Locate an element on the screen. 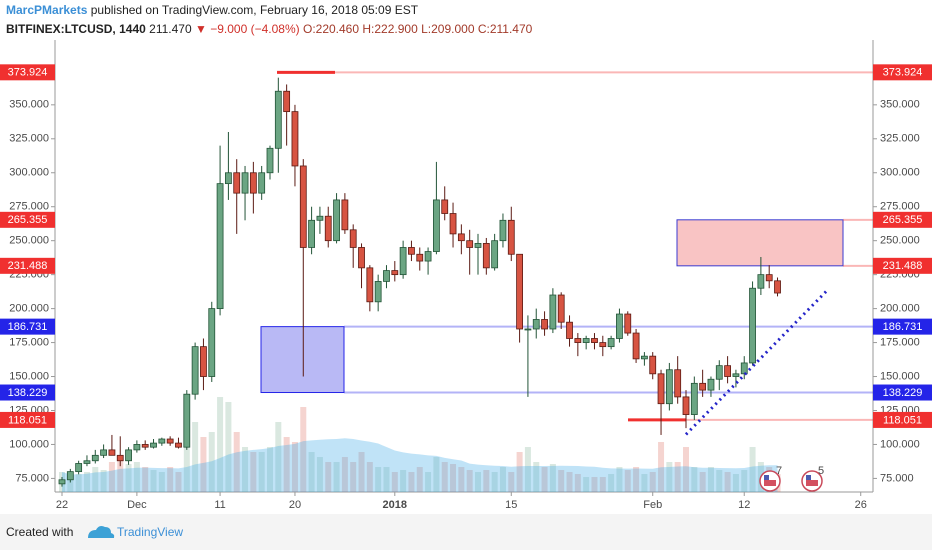 Image resolution: width=932 pixels, height=550 pixels. y-tick-label: 200.000 is located at coordinates (29, 309).